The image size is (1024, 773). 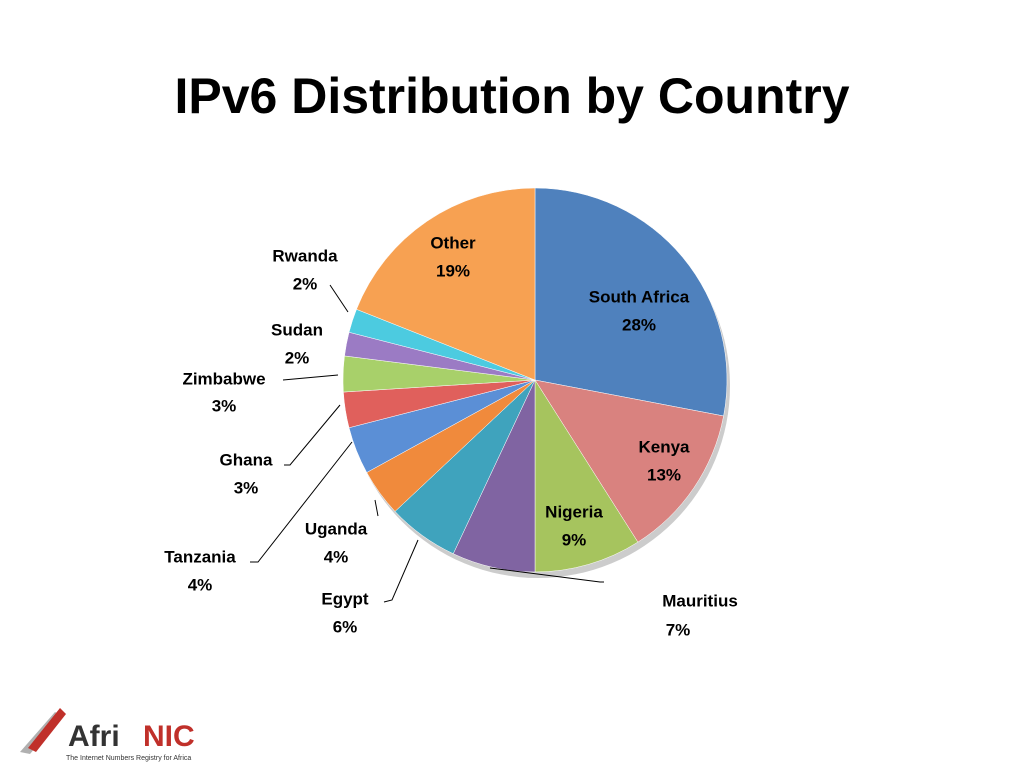 What do you see at coordinates (664, 446) in the screenshot?
I see `slice-label: Kenya` at bounding box center [664, 446].